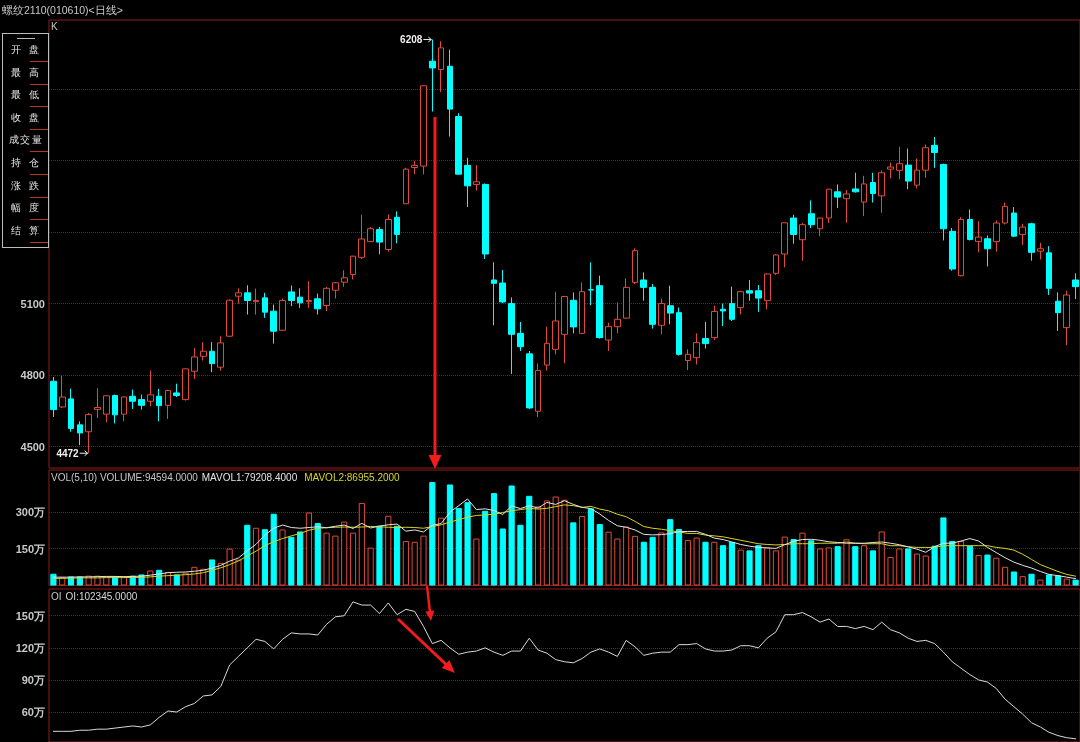 The height and width of the screenshot is (742, 1080). I want to click on y-tick-label: 5100, so click(32, 303).